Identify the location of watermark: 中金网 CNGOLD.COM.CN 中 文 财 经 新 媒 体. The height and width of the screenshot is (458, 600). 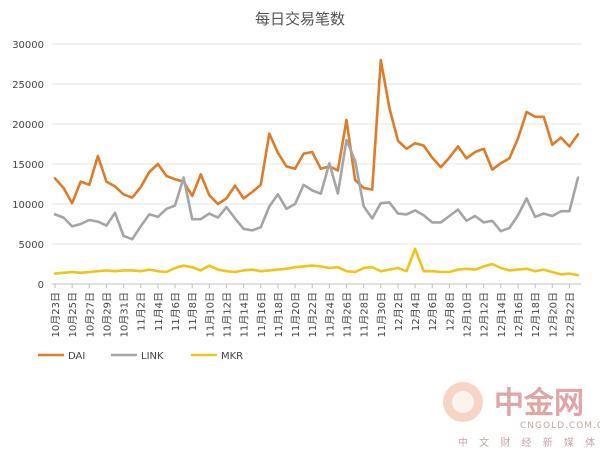
(521, 415).